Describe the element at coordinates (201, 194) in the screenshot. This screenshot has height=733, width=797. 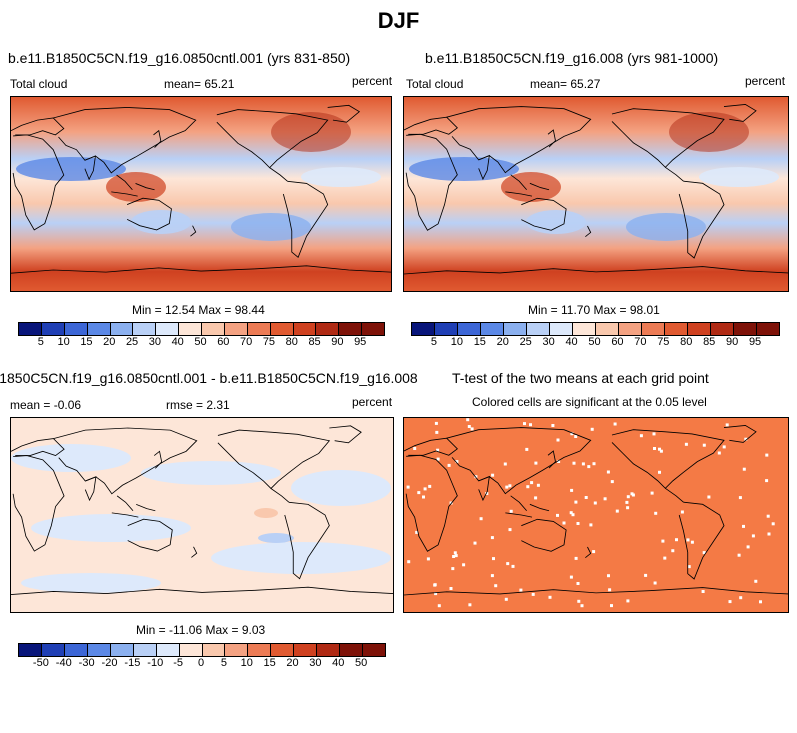
I see `panel1-map-svg` at that location.